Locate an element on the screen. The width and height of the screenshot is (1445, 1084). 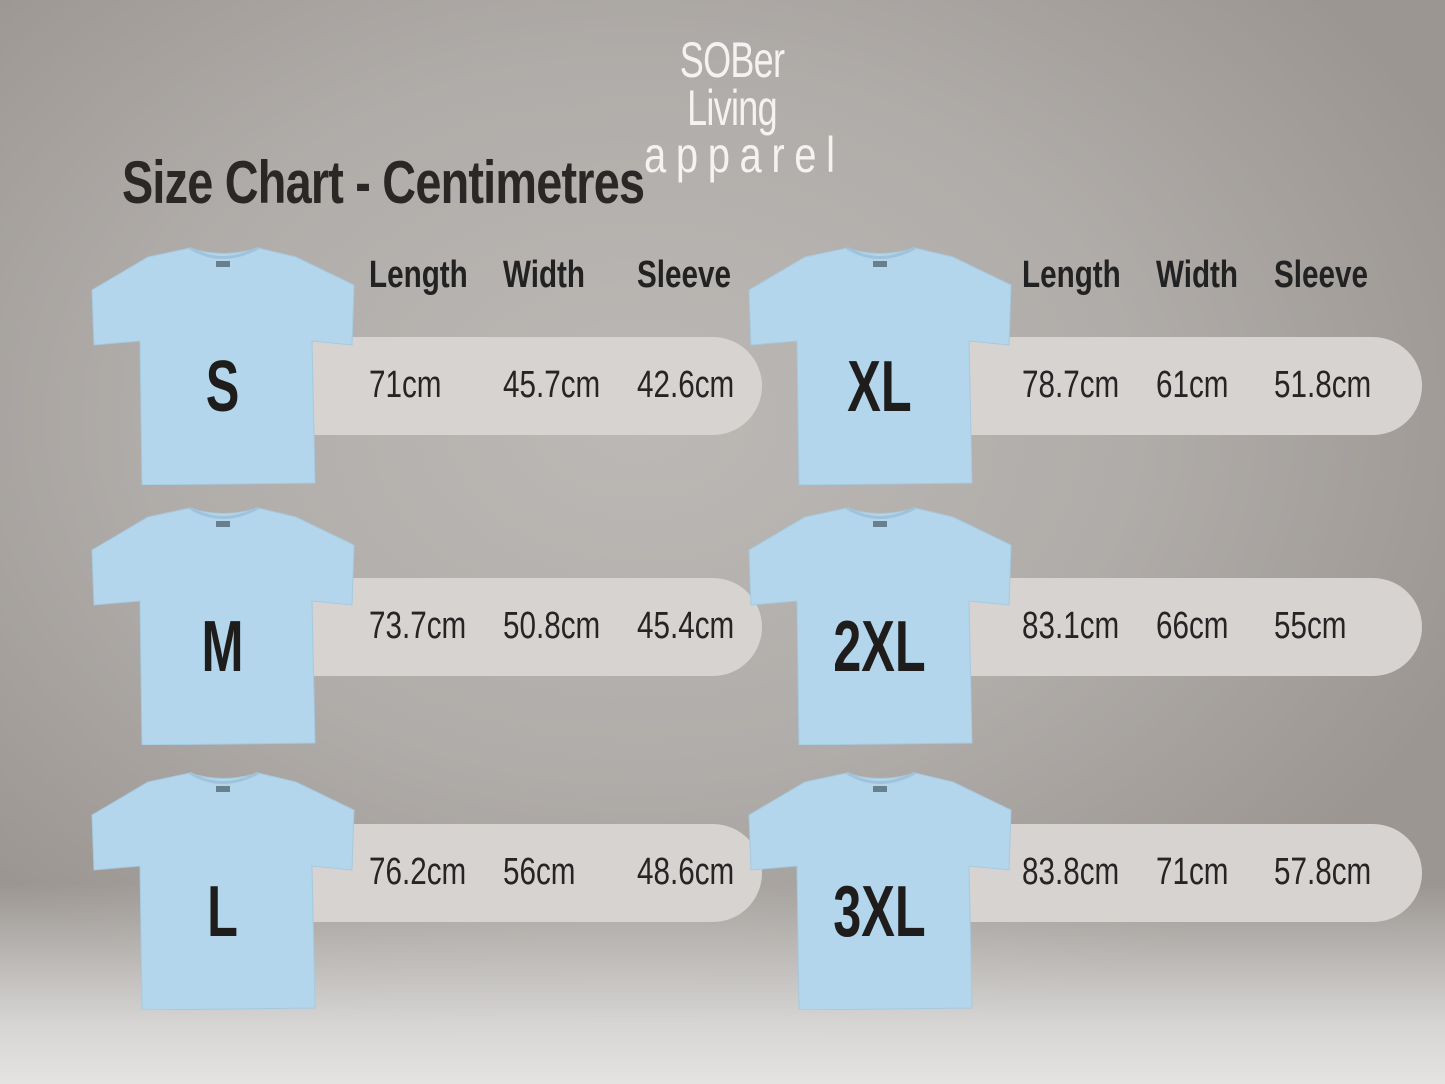
tshirt-icon: 3XL is located at coordinates (879, 890).